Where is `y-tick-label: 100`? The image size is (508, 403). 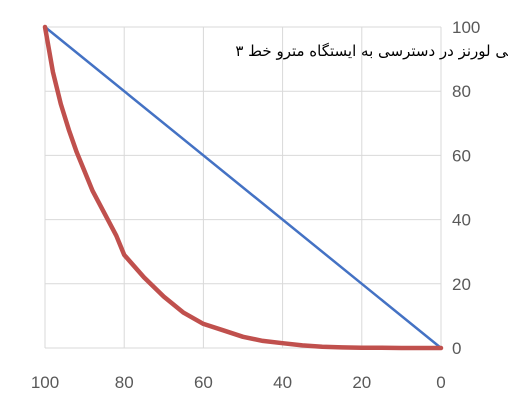 y-tick-label: 100 is located at coordinates (466, 27).